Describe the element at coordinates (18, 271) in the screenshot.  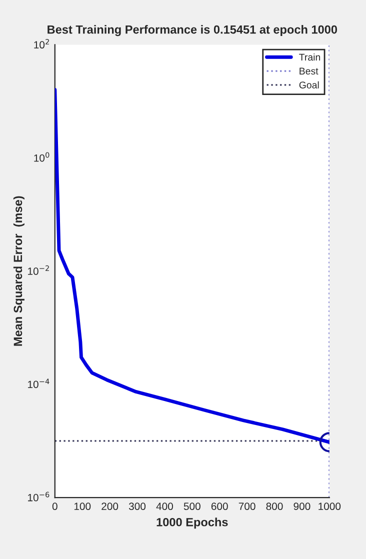
I see `y-axis-title: Mean Squared Error (mse)` at that location.